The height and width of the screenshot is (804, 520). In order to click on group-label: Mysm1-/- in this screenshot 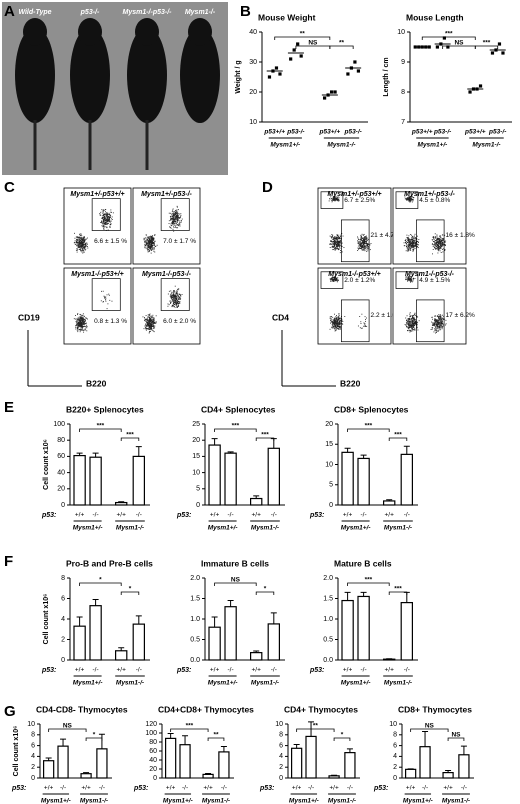, I will do `click(341, 145)`.